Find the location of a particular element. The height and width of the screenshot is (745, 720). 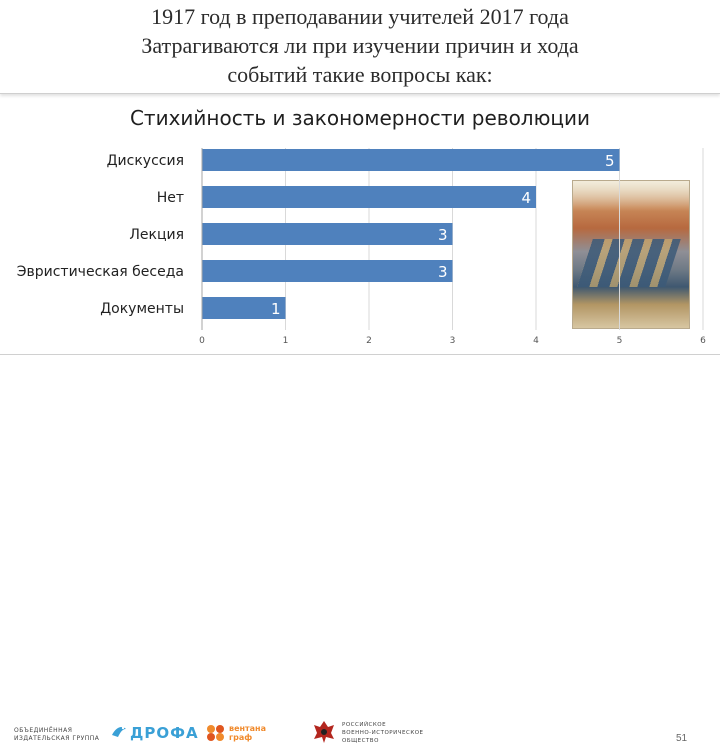

data-label-4: 1 is located at coordinates (276, 309).